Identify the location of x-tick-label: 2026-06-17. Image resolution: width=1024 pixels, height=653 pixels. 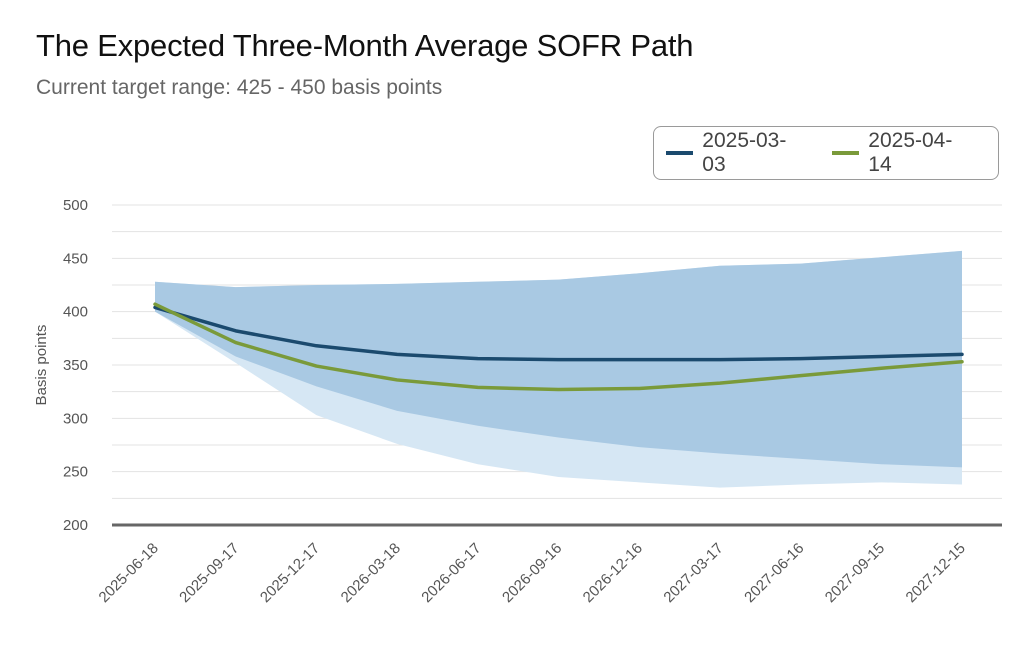
(451, 573).